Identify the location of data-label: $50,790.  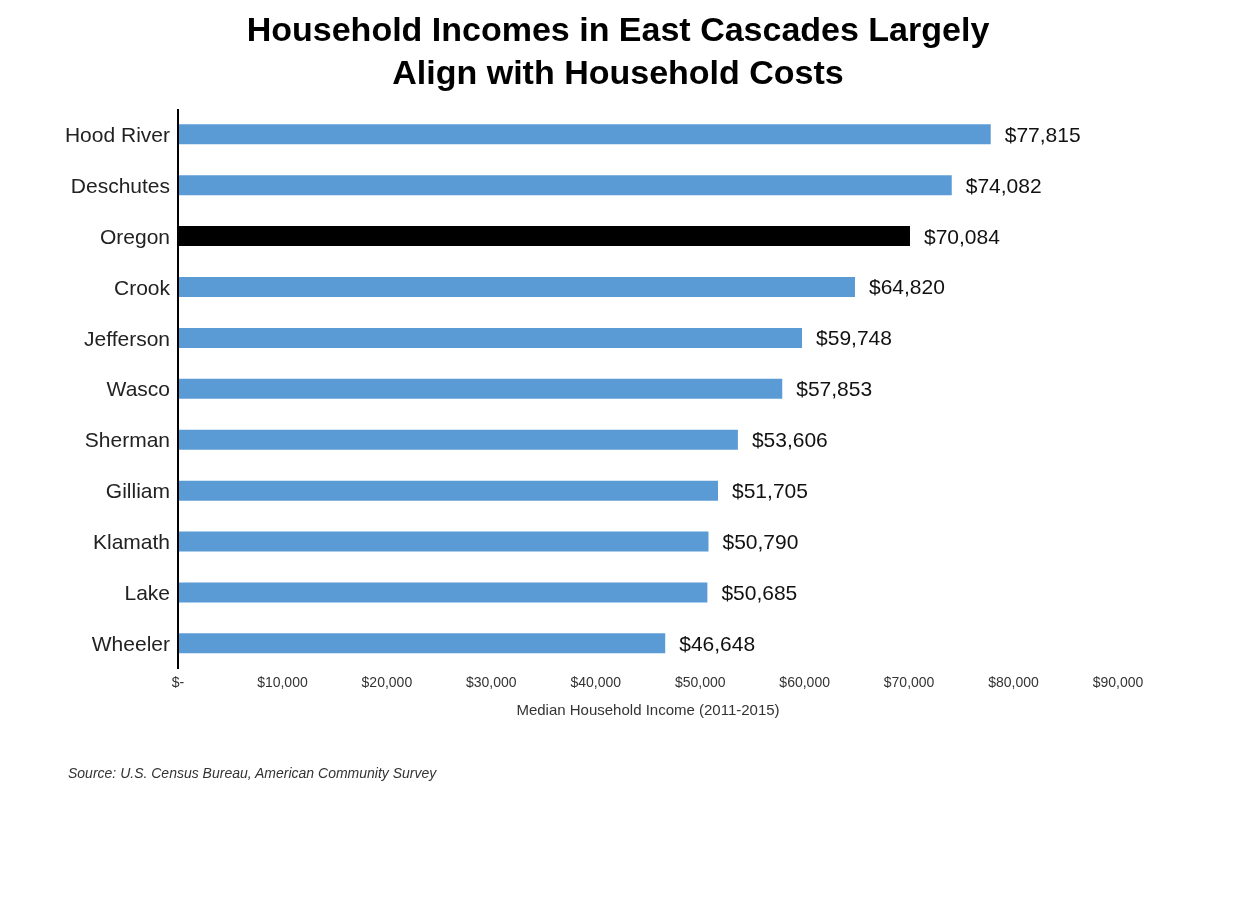
(760, 541).